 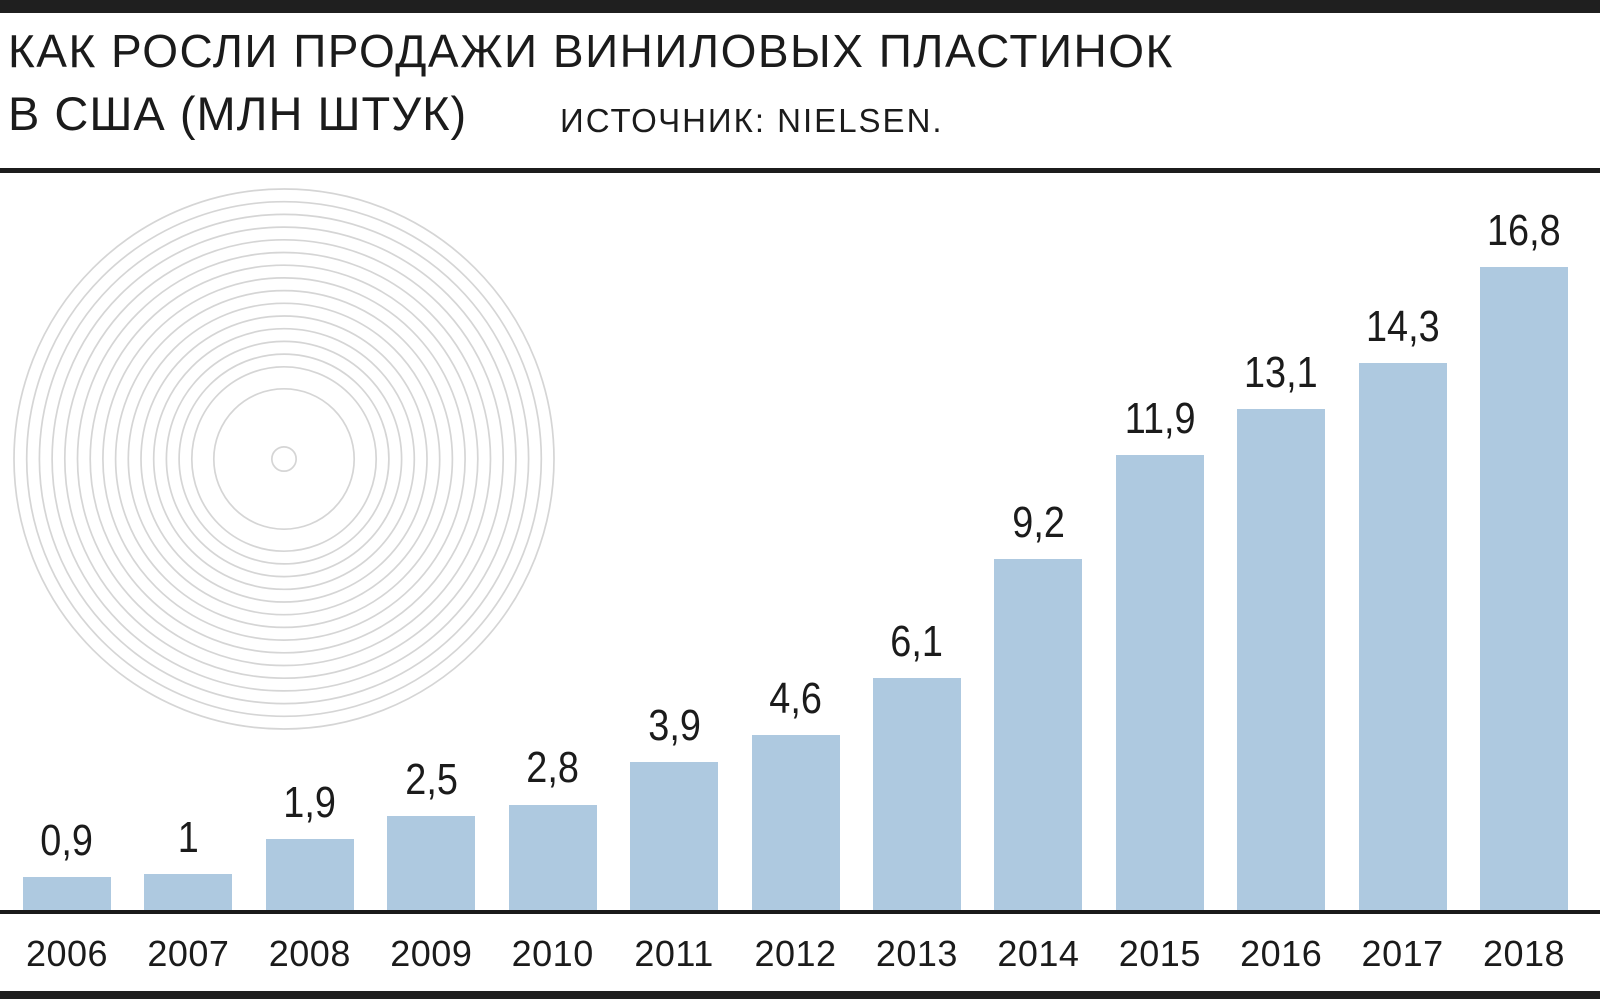 I want to click on bar-2011, so click(x=674, y=837).